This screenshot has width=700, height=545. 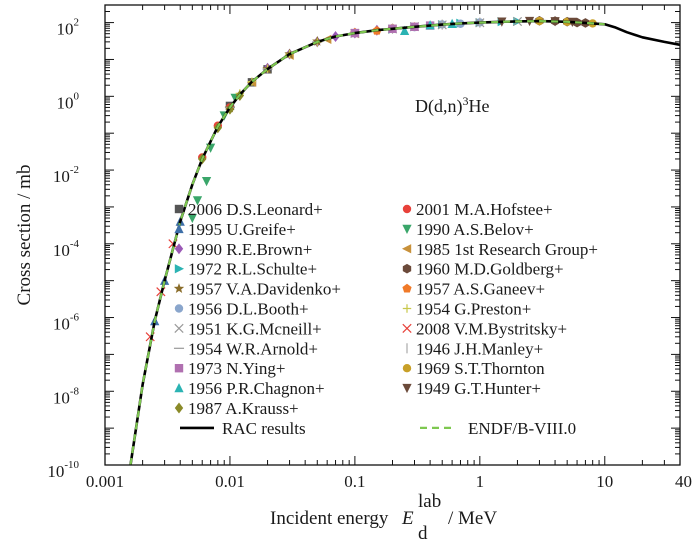 I want to click on legend-label: 1949 G.T.Hunter+, so click(x=478, y=388).